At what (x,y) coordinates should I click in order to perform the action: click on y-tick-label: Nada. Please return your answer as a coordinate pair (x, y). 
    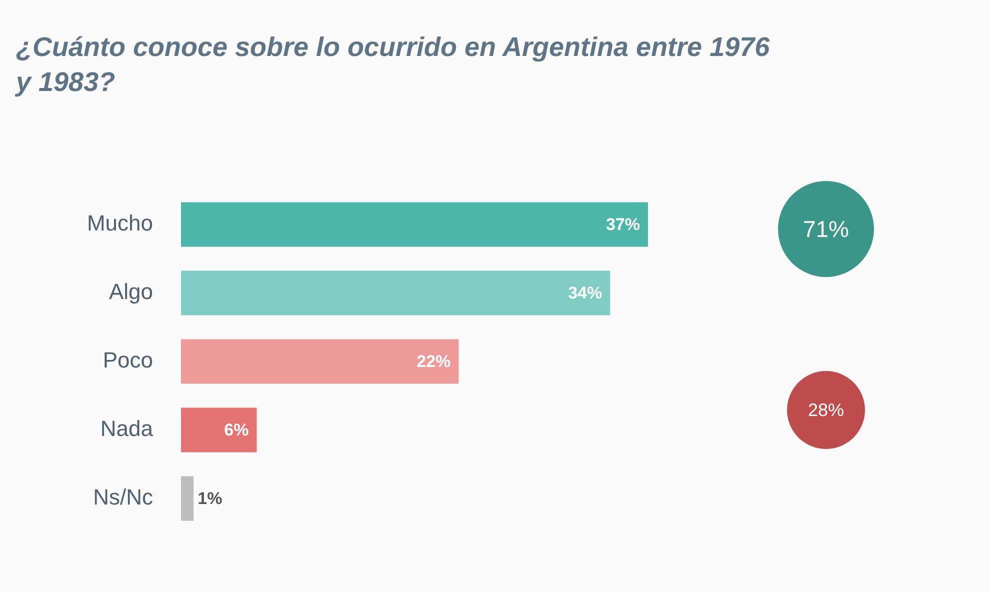
    Looking at the image, I should click on (127, 429).